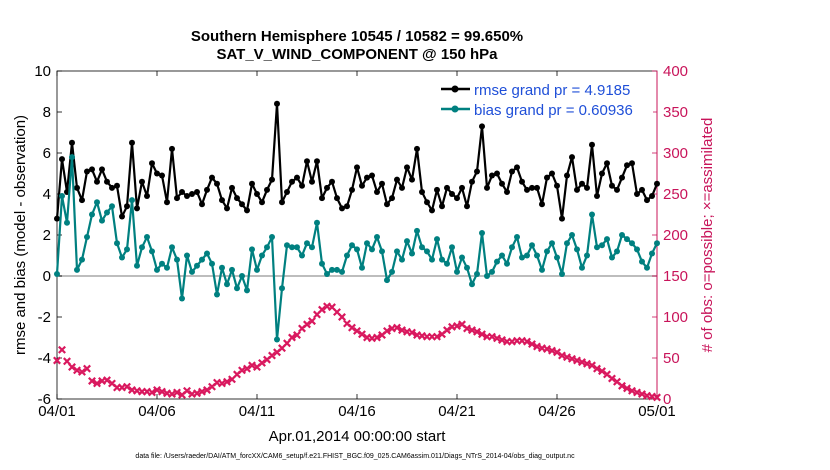 The height and width of the screenshot is (470, 830). I want to click on x-tick-label: 04/21, so click(457, 411).